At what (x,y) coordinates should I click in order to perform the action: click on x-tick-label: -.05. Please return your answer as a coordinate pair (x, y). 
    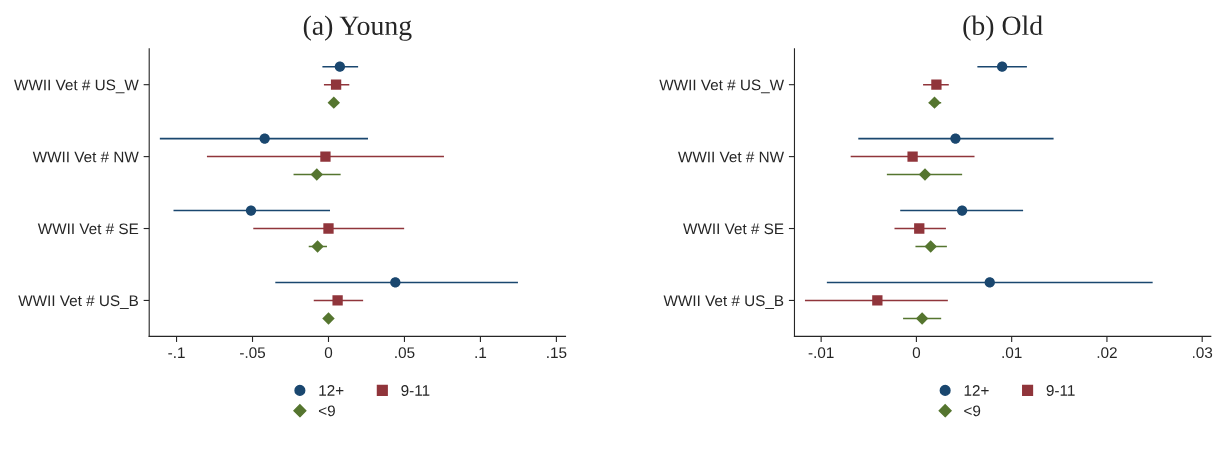
    Looking at the image, I should click on (253, 353).